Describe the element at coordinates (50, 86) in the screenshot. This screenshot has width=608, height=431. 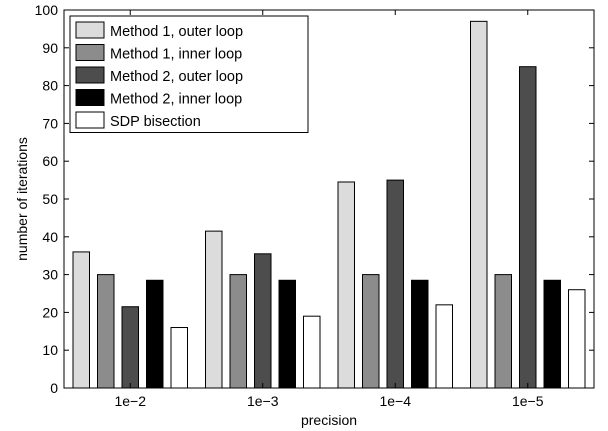
I see `y-tick-label: 80` at that location.